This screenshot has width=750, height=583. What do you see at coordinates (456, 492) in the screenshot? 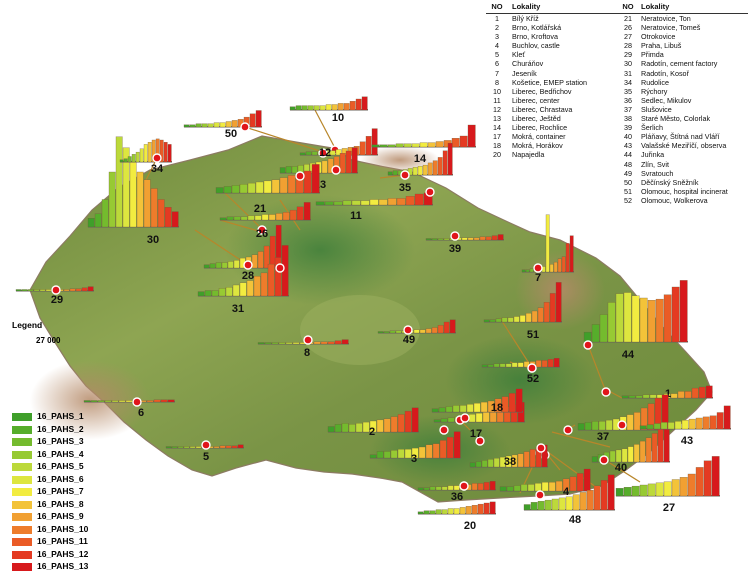
I see `site-chart-36: 36` at bounding box center [456, 492].